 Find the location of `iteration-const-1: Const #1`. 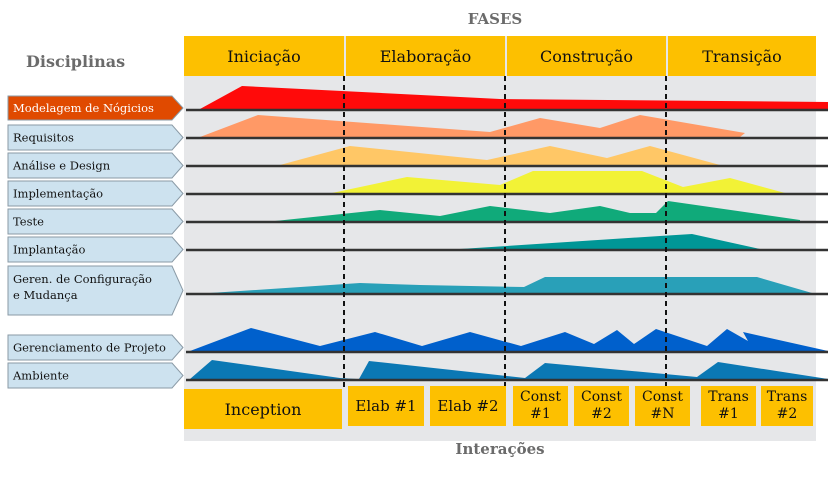

iteration-const-1: Const #1 is located at coordinates (540, 406).